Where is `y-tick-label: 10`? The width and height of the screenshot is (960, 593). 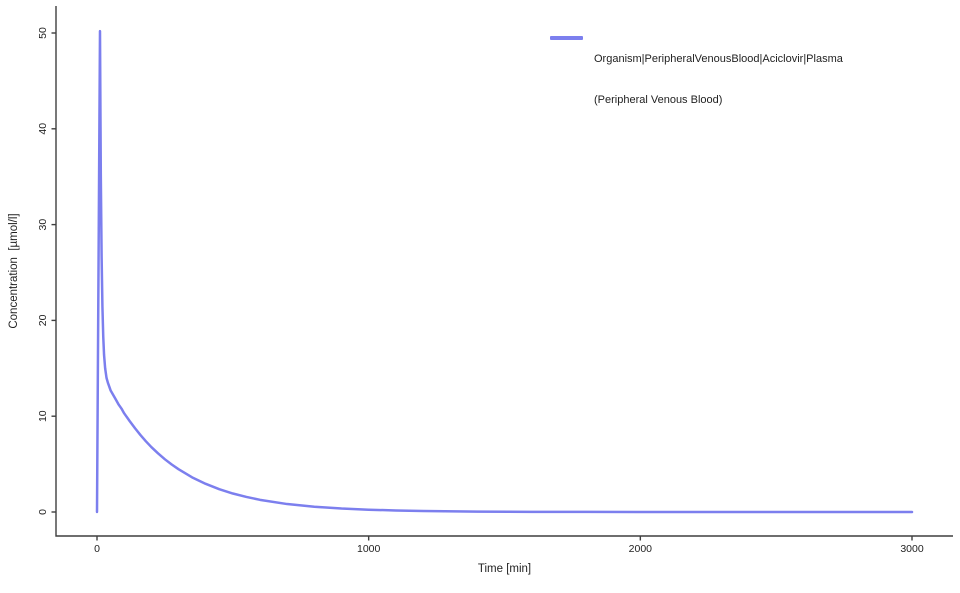 y-tick-label: 10 is located at coordinates (43, 416).